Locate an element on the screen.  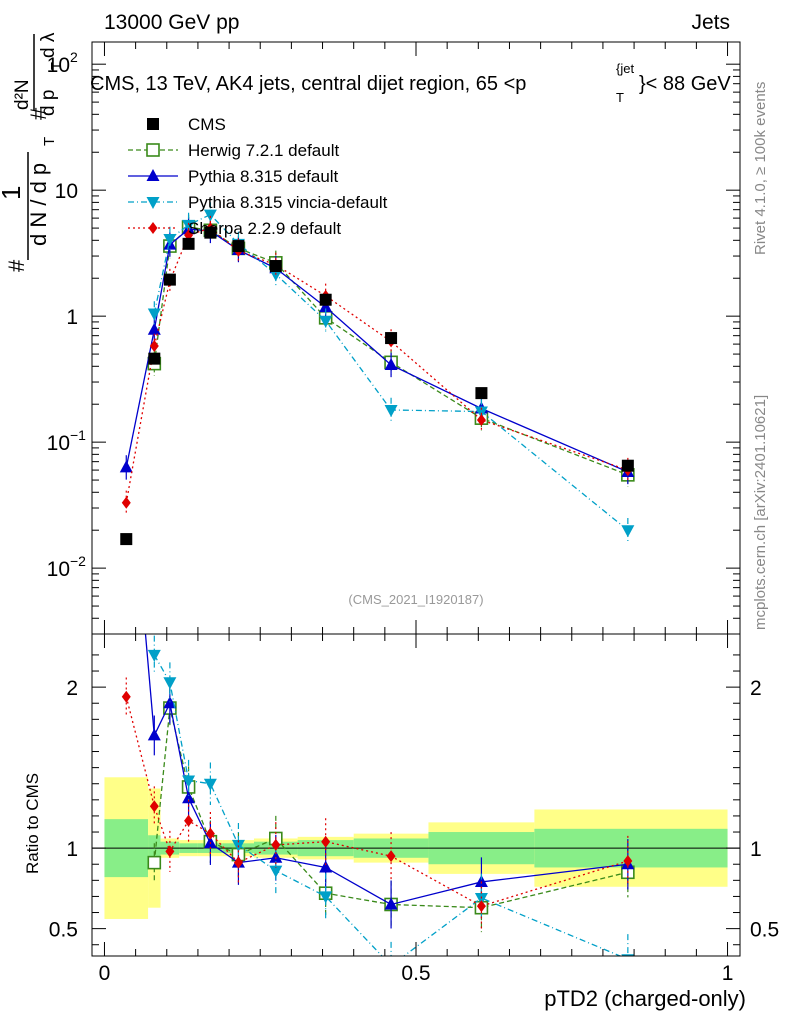
y-tick-exponent: −1 is located at coordinates (78, 435).